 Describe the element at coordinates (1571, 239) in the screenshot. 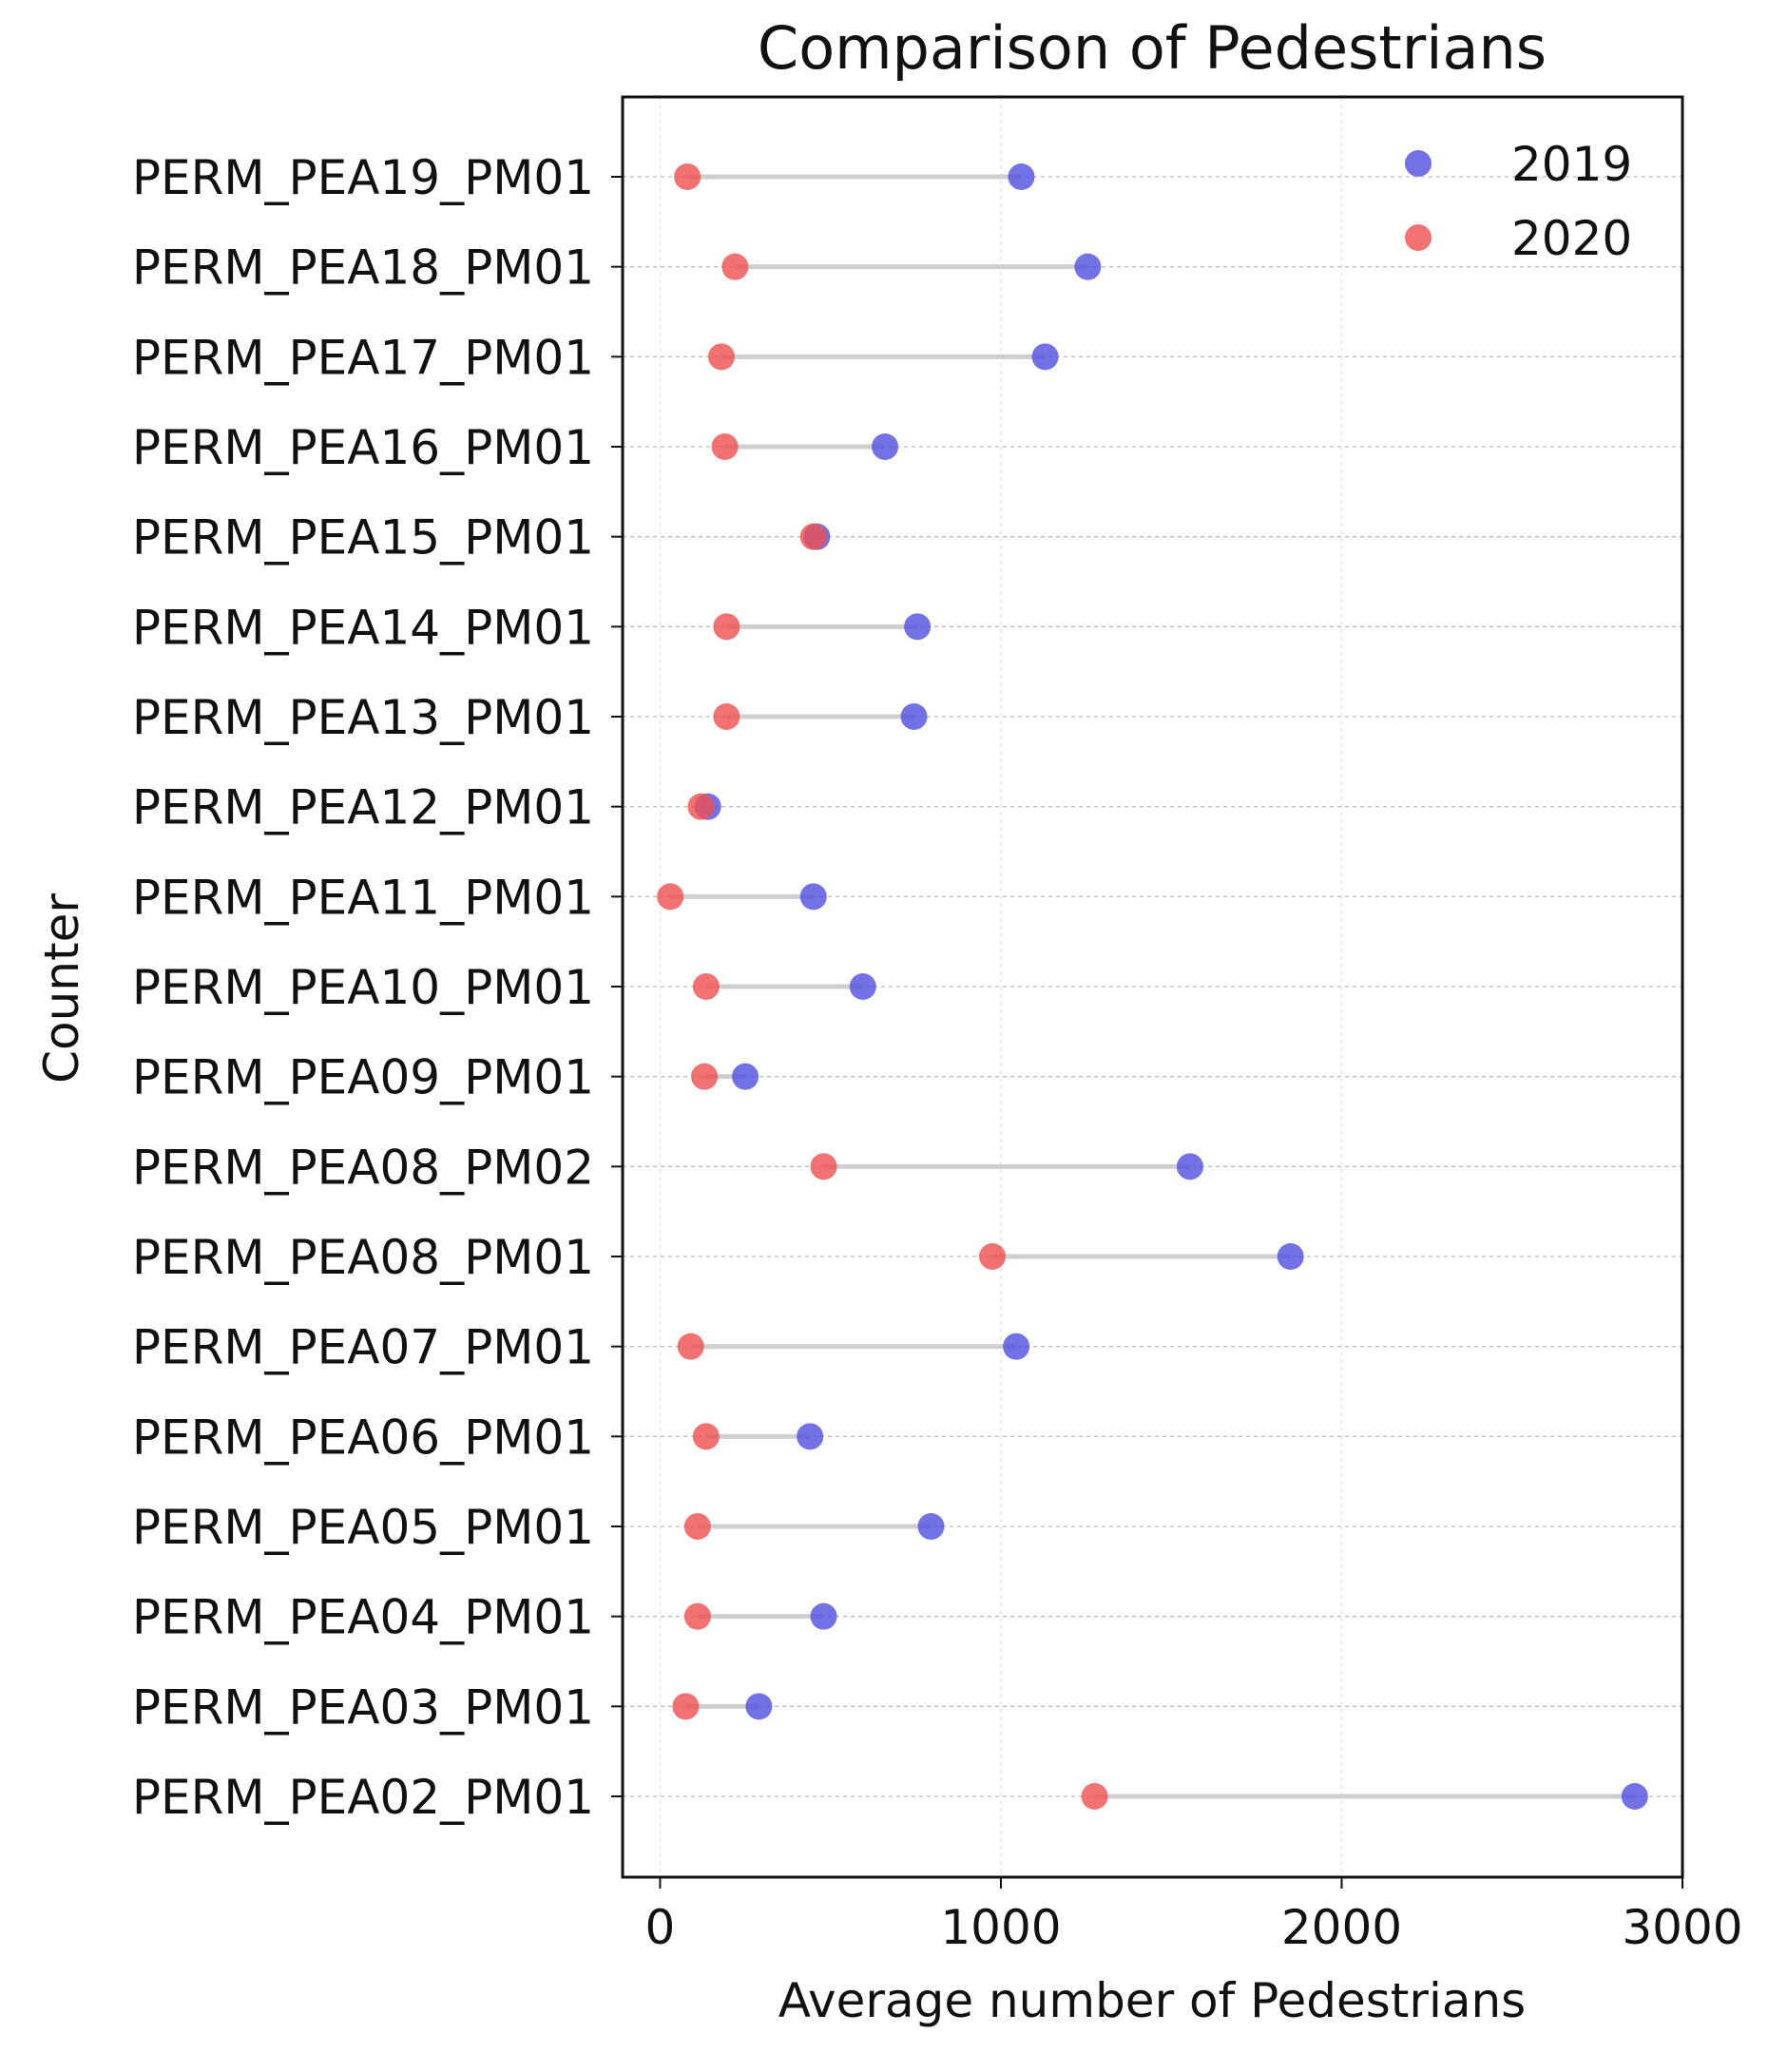

I see `legend-label-2020: 2020` at that location.